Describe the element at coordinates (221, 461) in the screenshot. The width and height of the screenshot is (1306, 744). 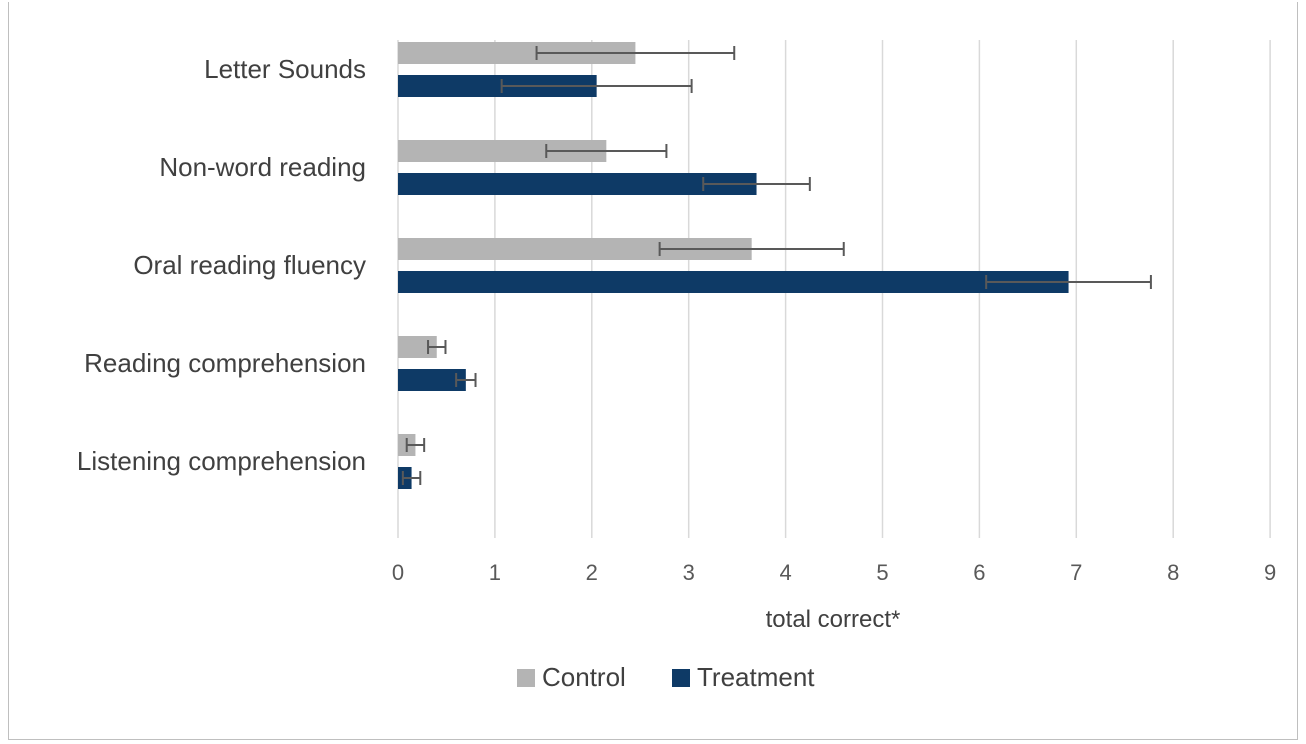
I see `category-label: Listening comprehension` at that location.